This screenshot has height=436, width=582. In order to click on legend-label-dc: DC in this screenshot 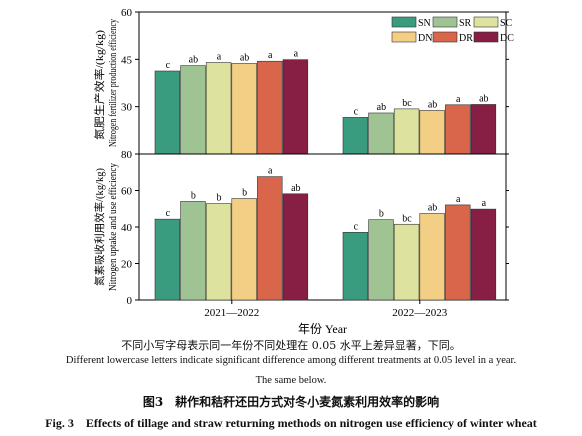, I will do `click(507, 38)`.